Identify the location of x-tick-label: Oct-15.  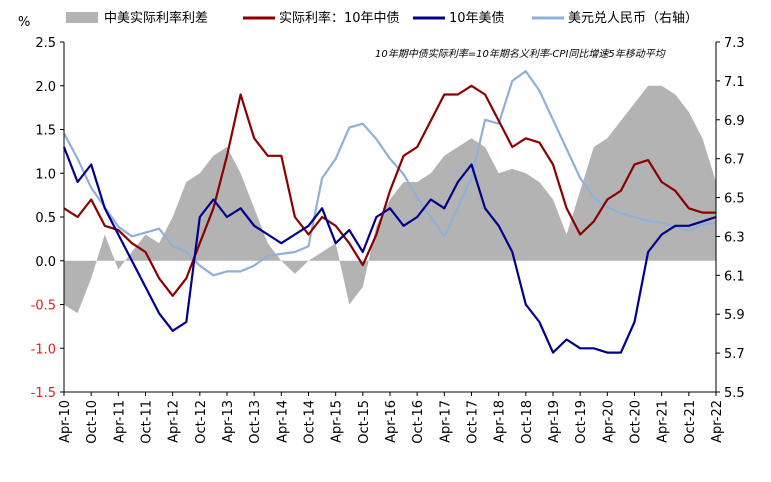
(364, 422).